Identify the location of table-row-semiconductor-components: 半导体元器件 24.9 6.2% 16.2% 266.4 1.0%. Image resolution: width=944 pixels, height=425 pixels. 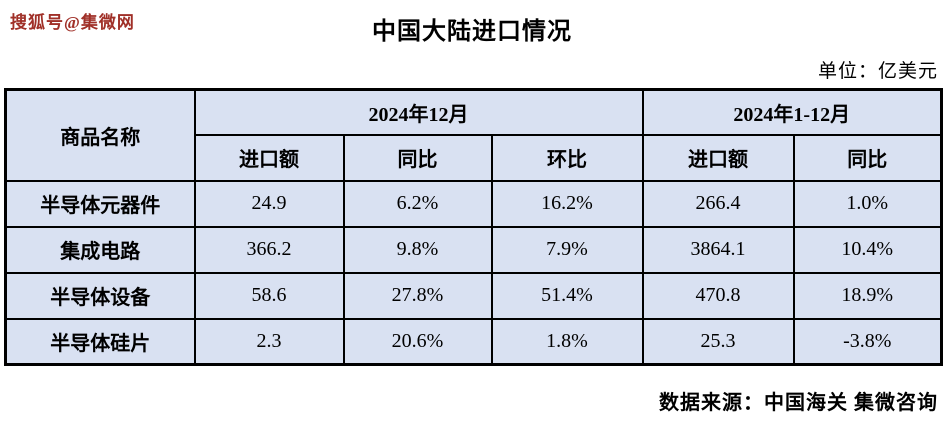
(473, 203).